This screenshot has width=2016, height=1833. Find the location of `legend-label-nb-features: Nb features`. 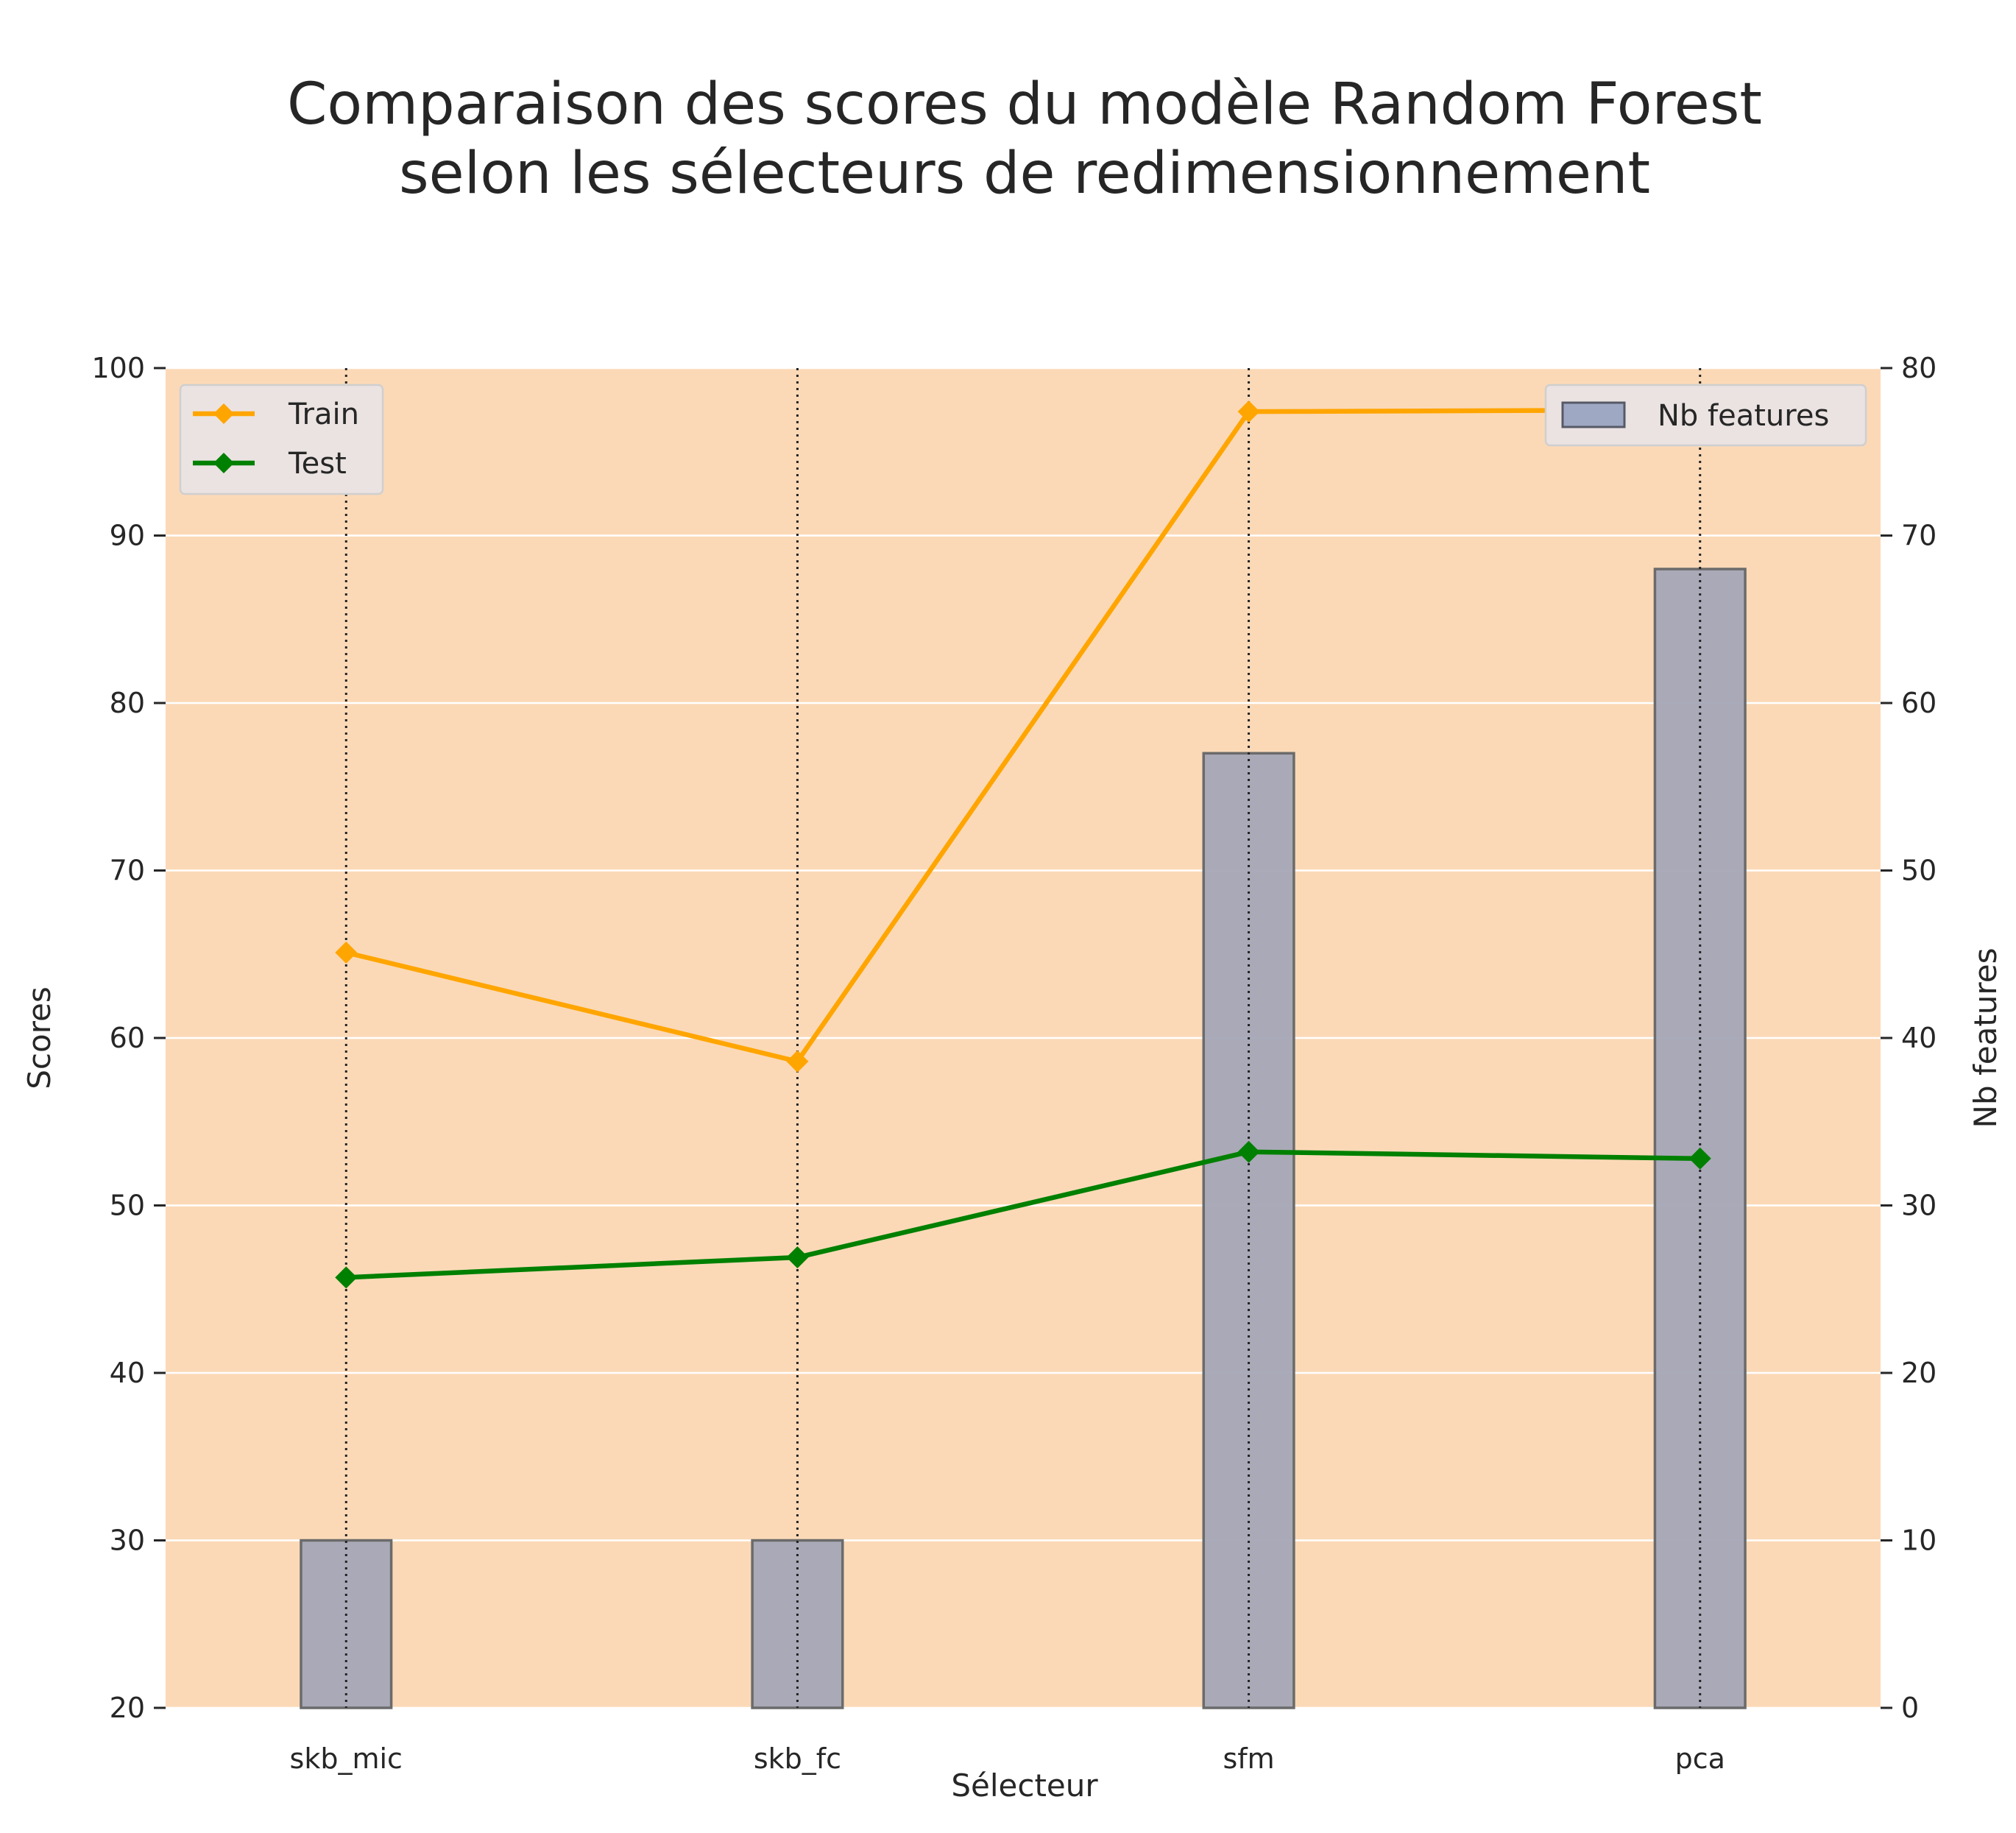

legend-label-nb-features: Nb features is located at coordinates (1743, 416).